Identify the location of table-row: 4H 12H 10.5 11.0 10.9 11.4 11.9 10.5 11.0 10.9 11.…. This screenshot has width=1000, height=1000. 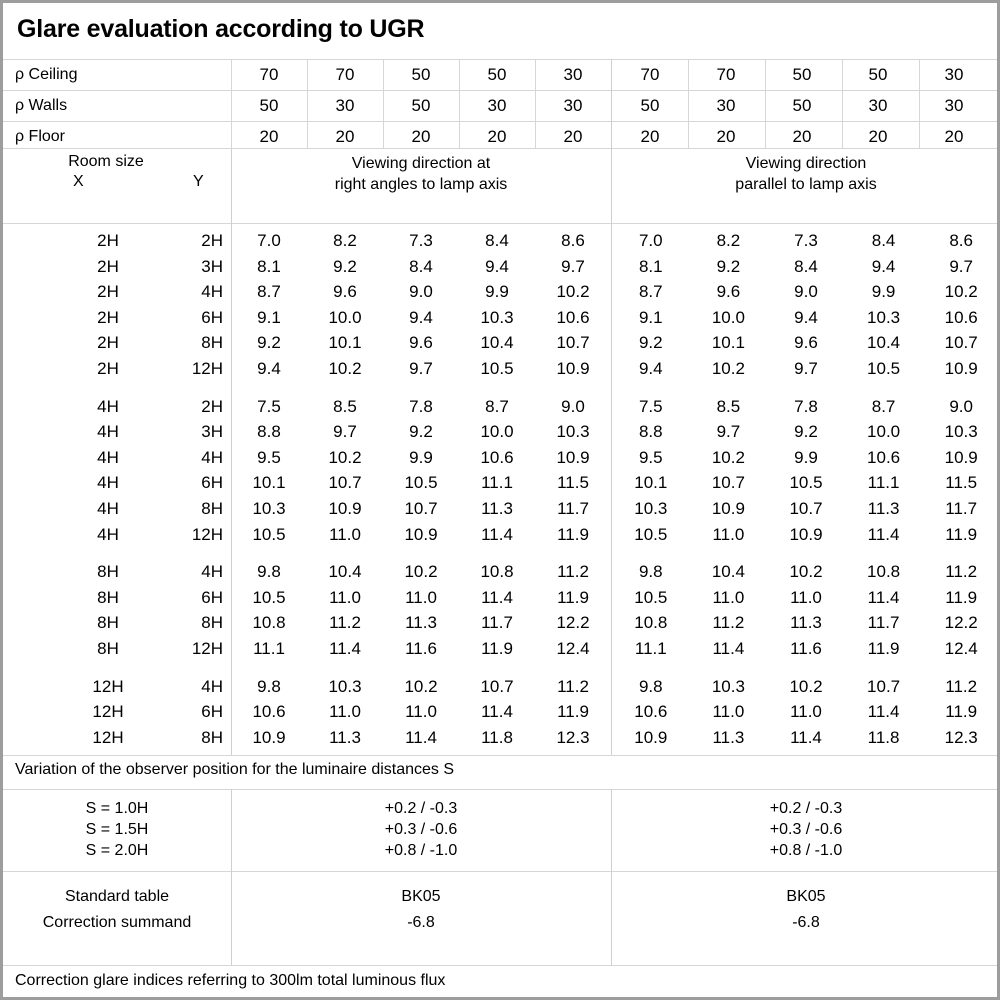
(500, 535).